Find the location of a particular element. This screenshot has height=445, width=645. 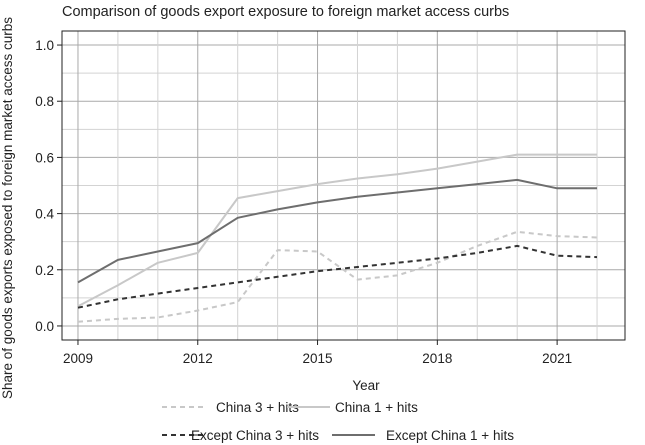

y-axis-ticks: 0.0 0.2 0.4 0.6 0.8 1.0 is located at coordinates (48, 186).